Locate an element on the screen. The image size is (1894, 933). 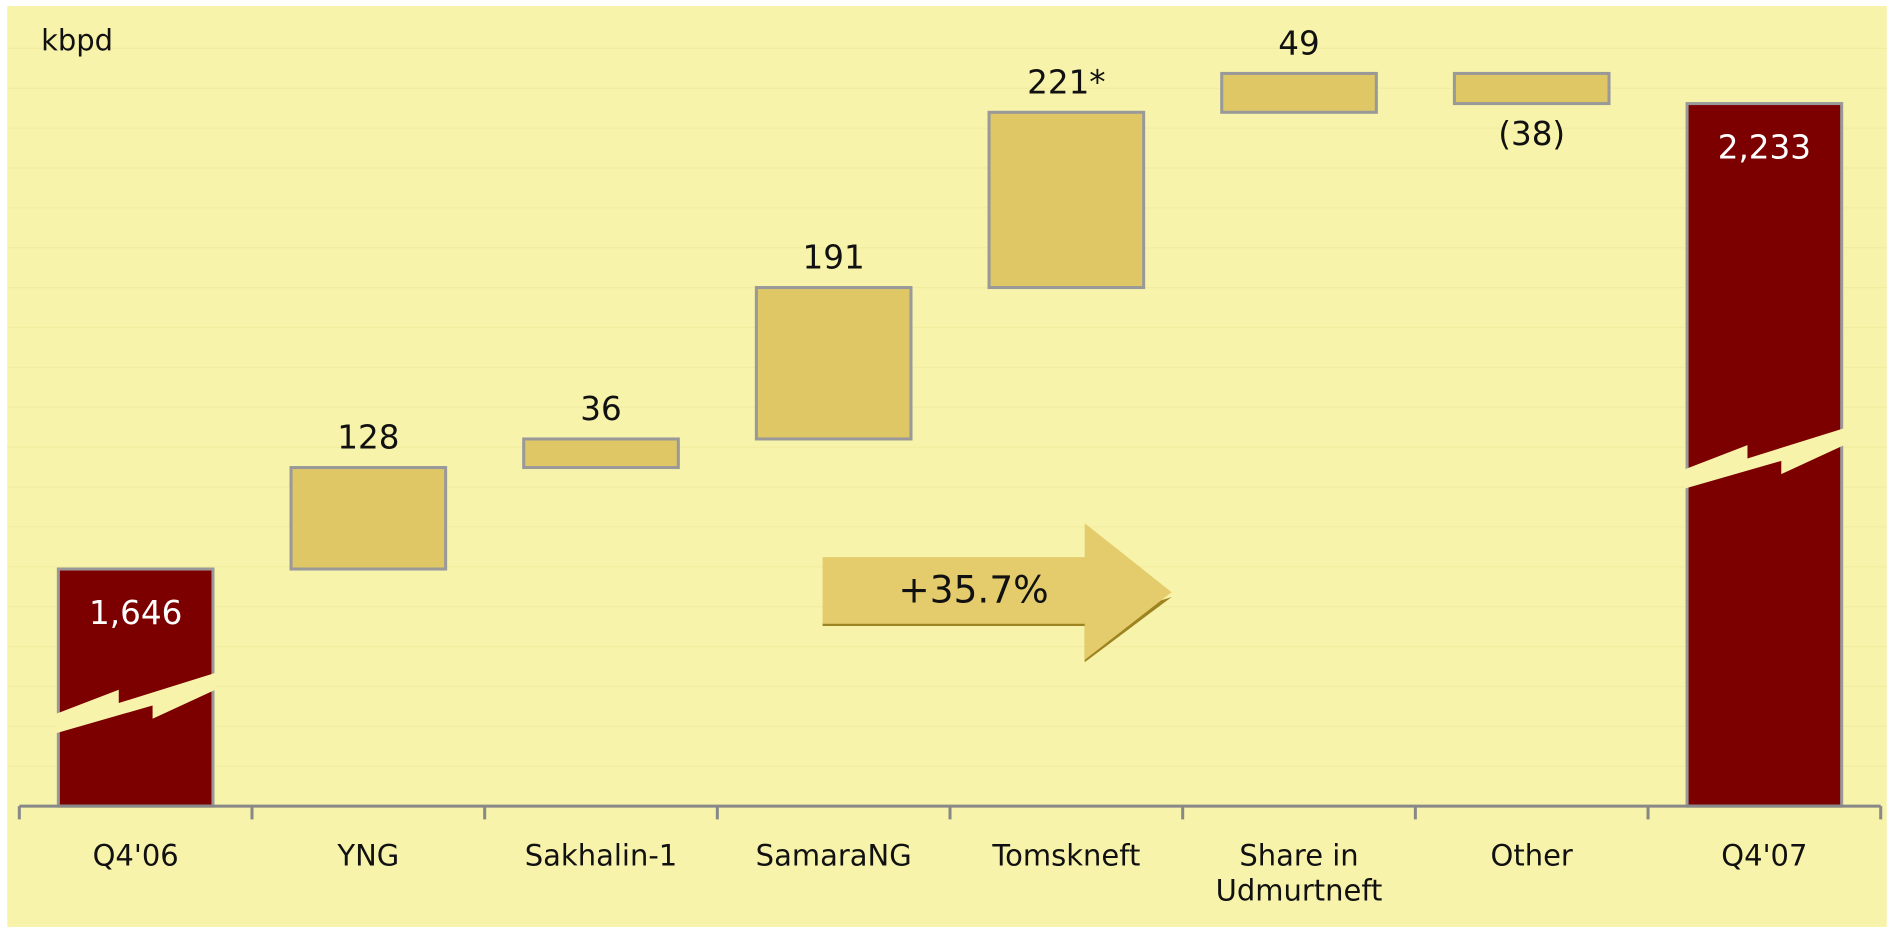
x-label-box: Q4'07 is located at coordinates (1764, 855).